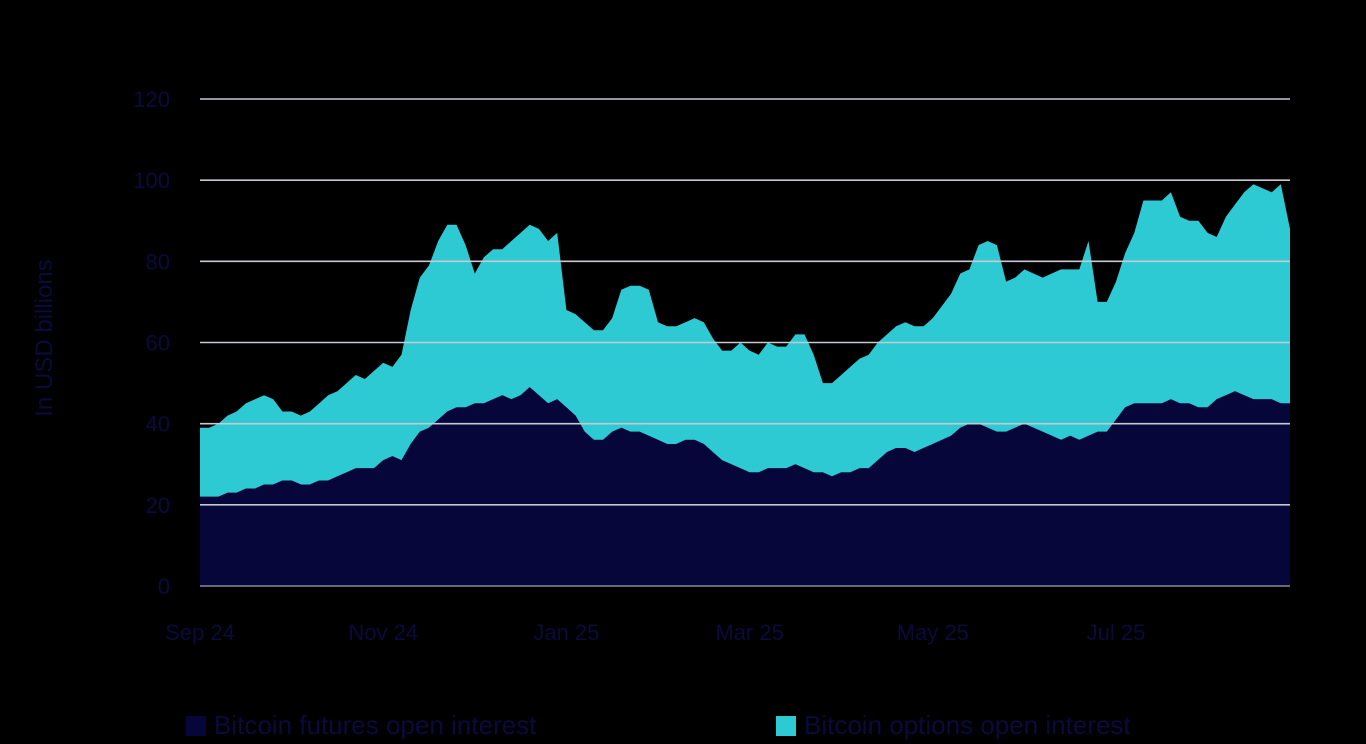 The image size is (1366, 744). What do you see at coordinates (158, 343) in the screenshot?
I see `y-tick-label-60: 60` at bounding box center [158, 343].